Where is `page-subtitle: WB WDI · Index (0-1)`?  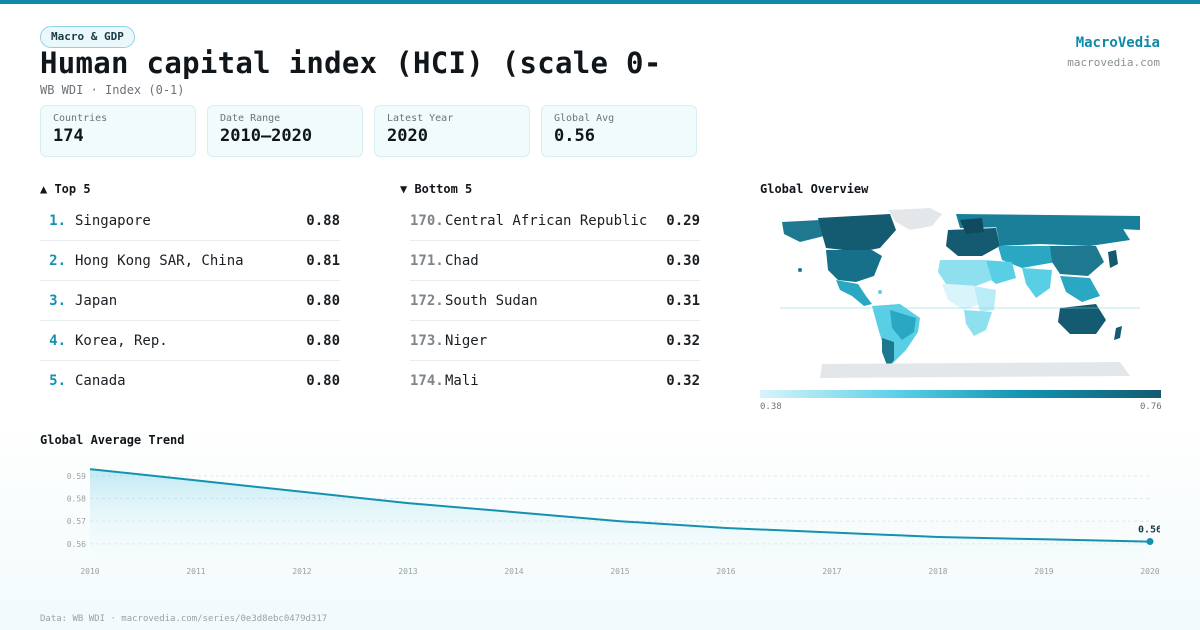
page-subtitle: WB WDI · Index (0-1) is located at coordinates (112, 90).